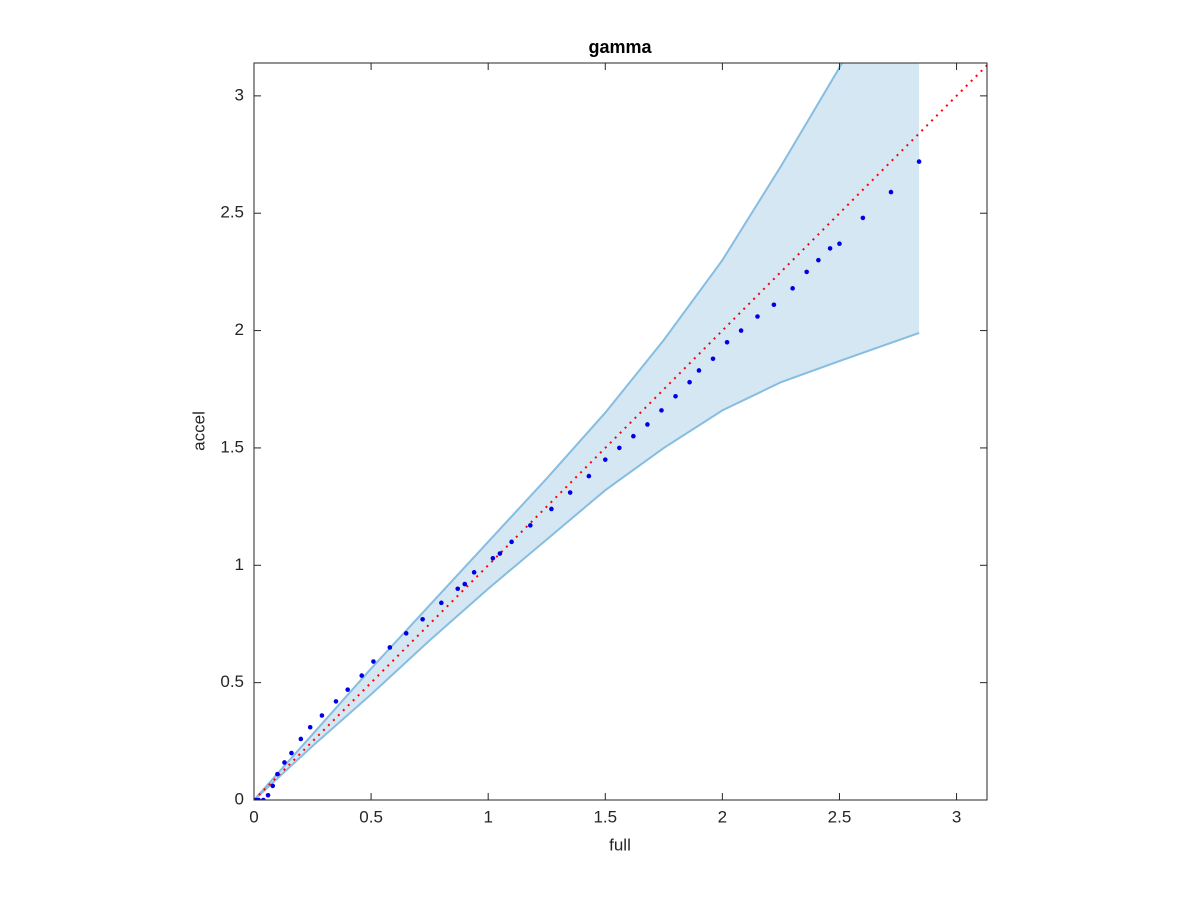  What do you see at coordinates (198, 431) in the screenshot?
I see `y-axis-label: accel` at bounding box center [198, 431].